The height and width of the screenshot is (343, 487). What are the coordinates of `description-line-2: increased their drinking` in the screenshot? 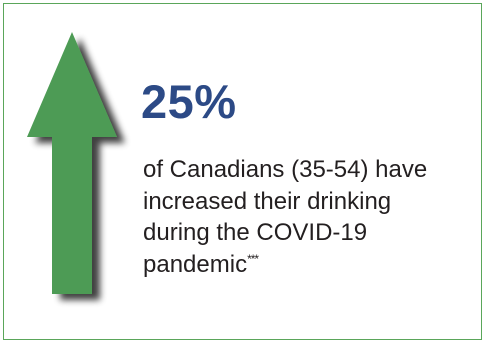 It's located at (267, 201).